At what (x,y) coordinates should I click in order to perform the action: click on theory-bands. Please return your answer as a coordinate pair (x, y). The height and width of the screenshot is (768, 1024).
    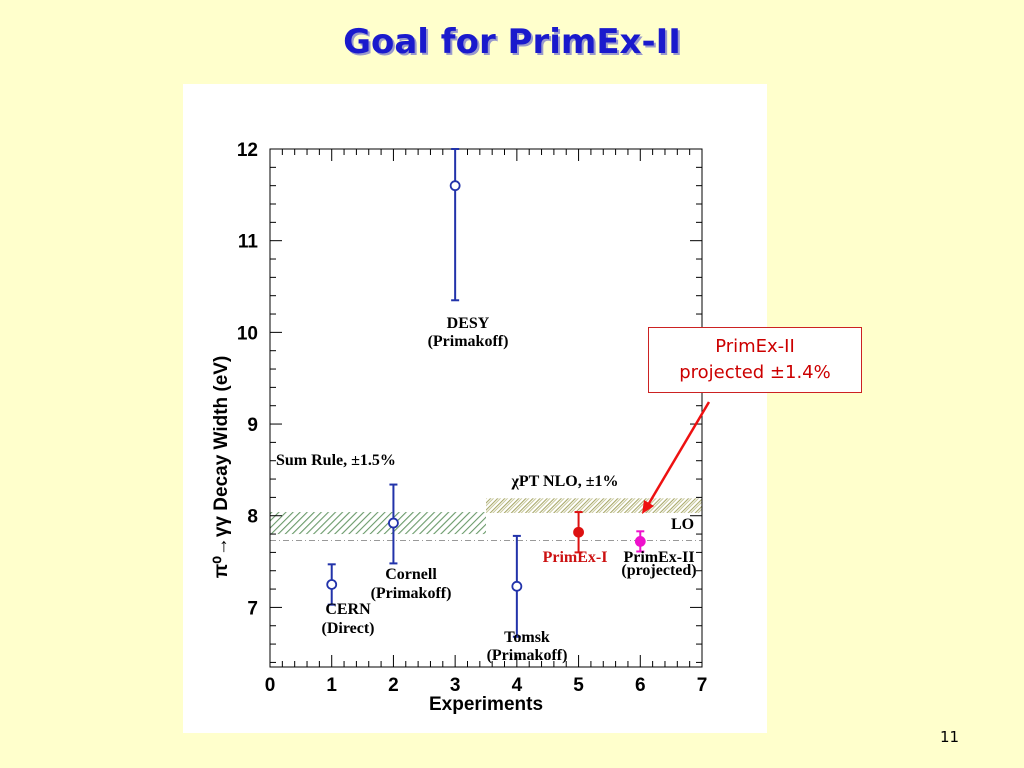
    Looking at the image, I should click on (486, 516).